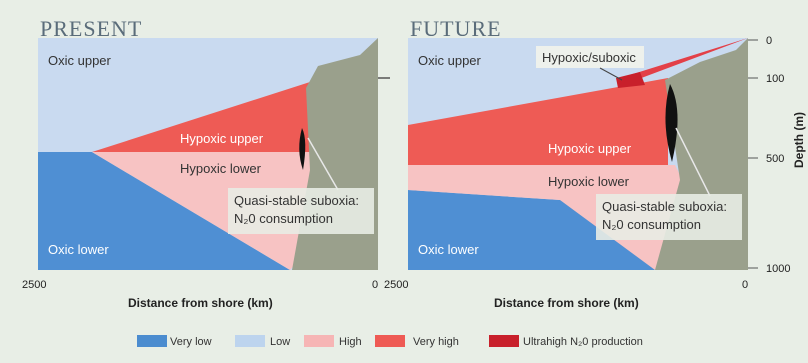  I want to click on hypoxic-suboxic-label: Hypoxic/suboxic, so click(589, 57).